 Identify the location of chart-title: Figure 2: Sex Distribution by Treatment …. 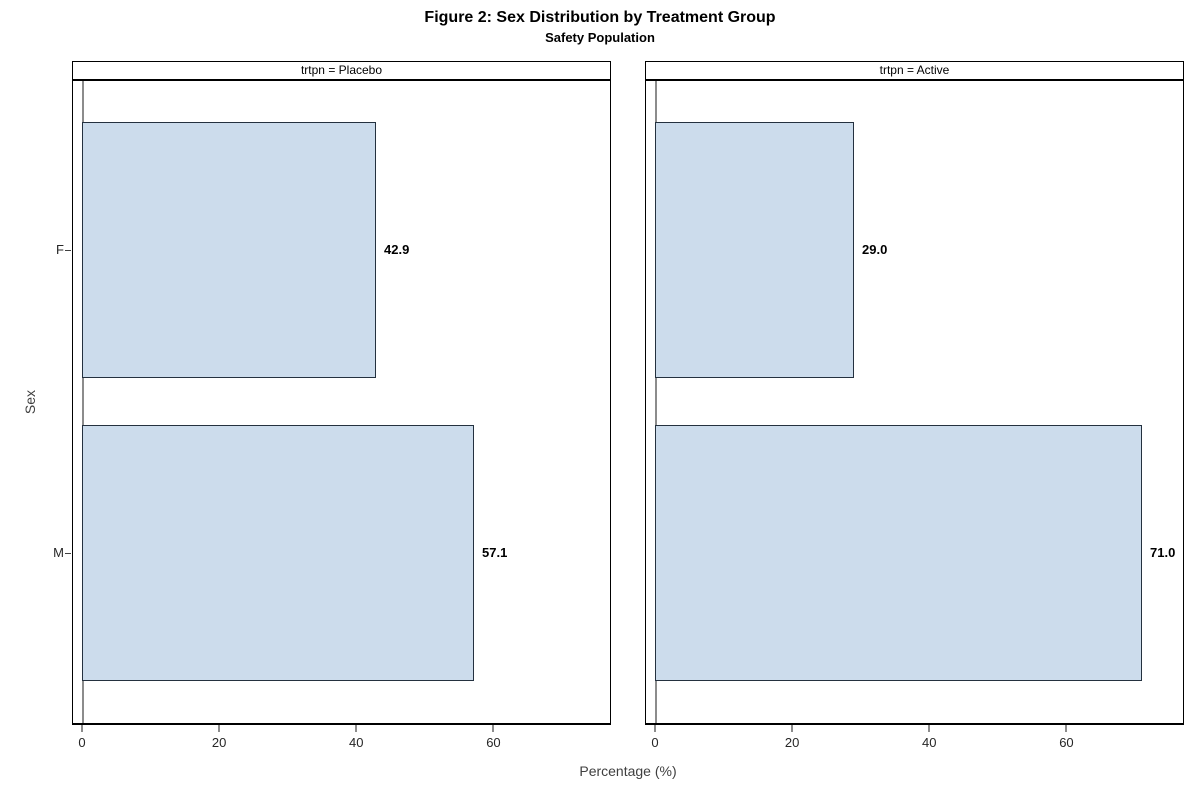
(600, 17).